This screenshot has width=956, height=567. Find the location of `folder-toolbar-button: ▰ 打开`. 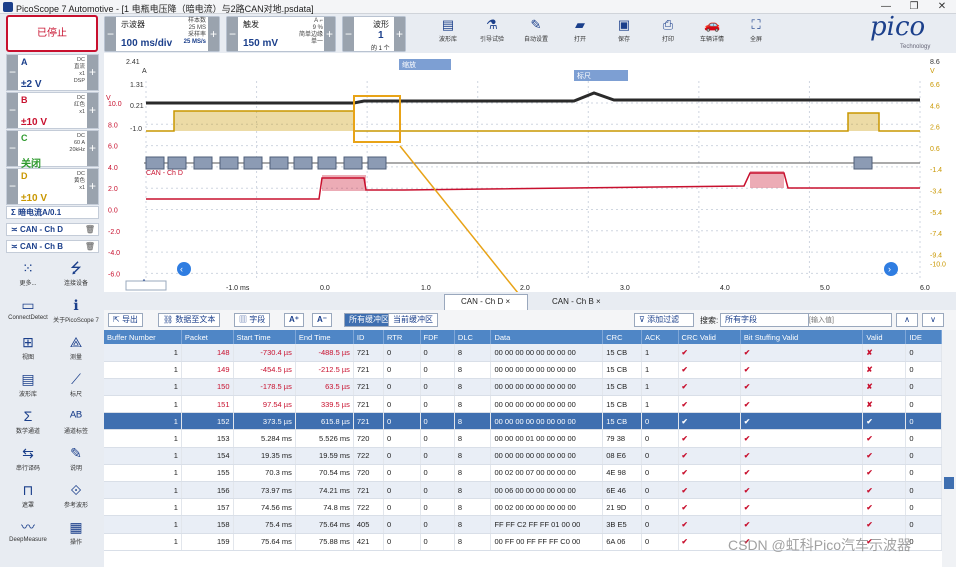

folder-toolbar-button: ▰ 打开 is located at coordinates (580, 33).